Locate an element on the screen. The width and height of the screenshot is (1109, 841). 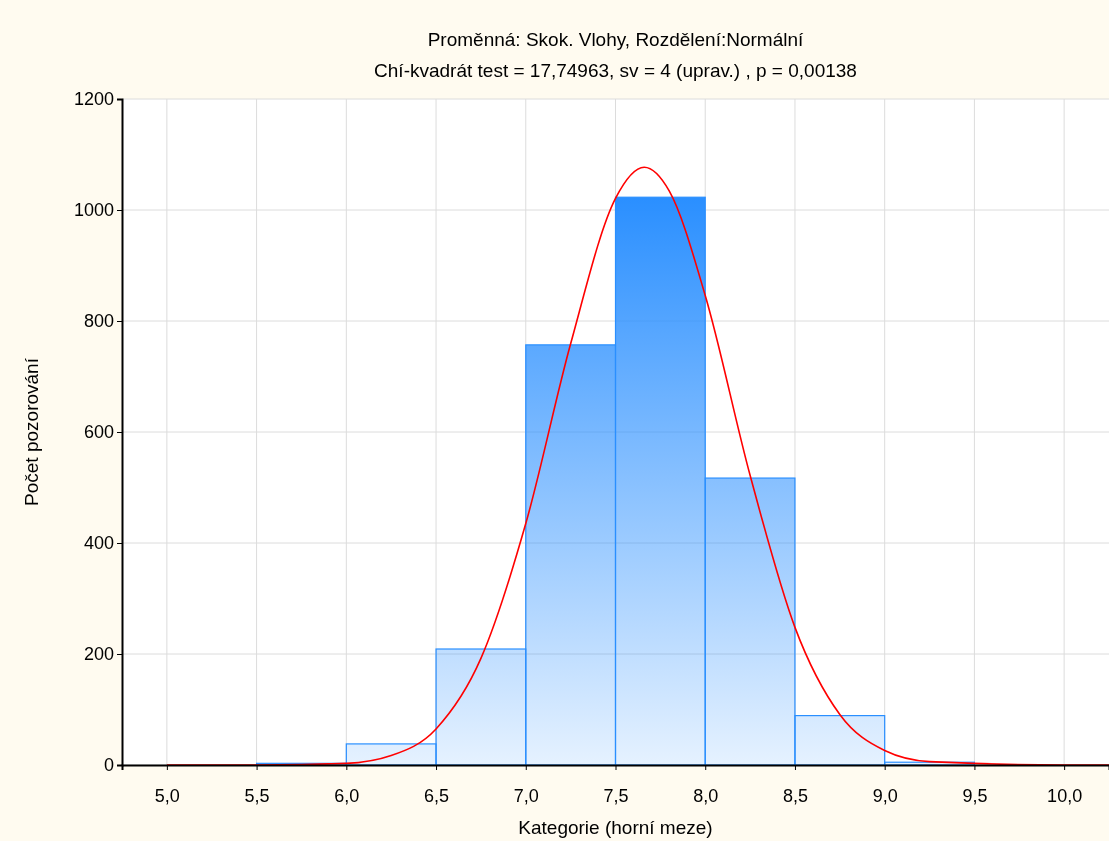
y-tick-label: 400 is located at coordinates (98, 543).